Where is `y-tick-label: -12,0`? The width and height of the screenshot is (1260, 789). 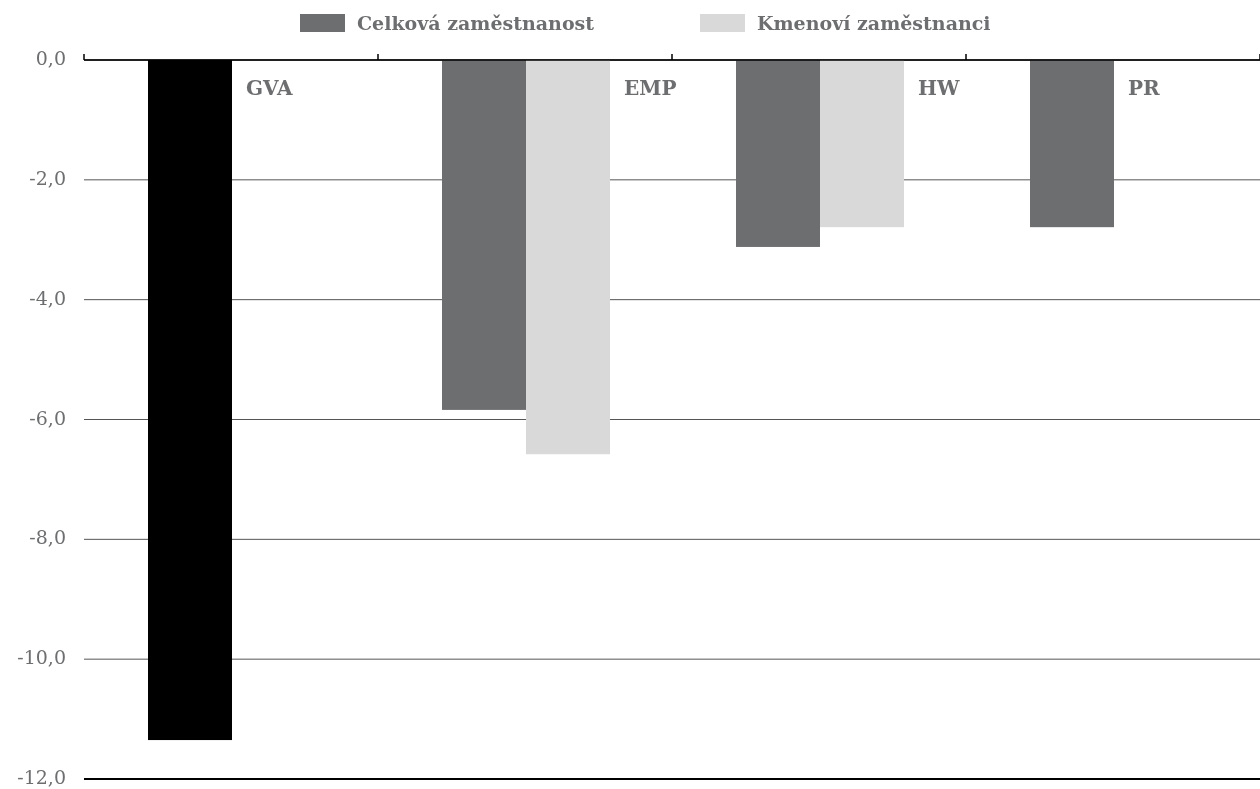 y-tick-label: -12,0 is located at coordinates (41, 777).